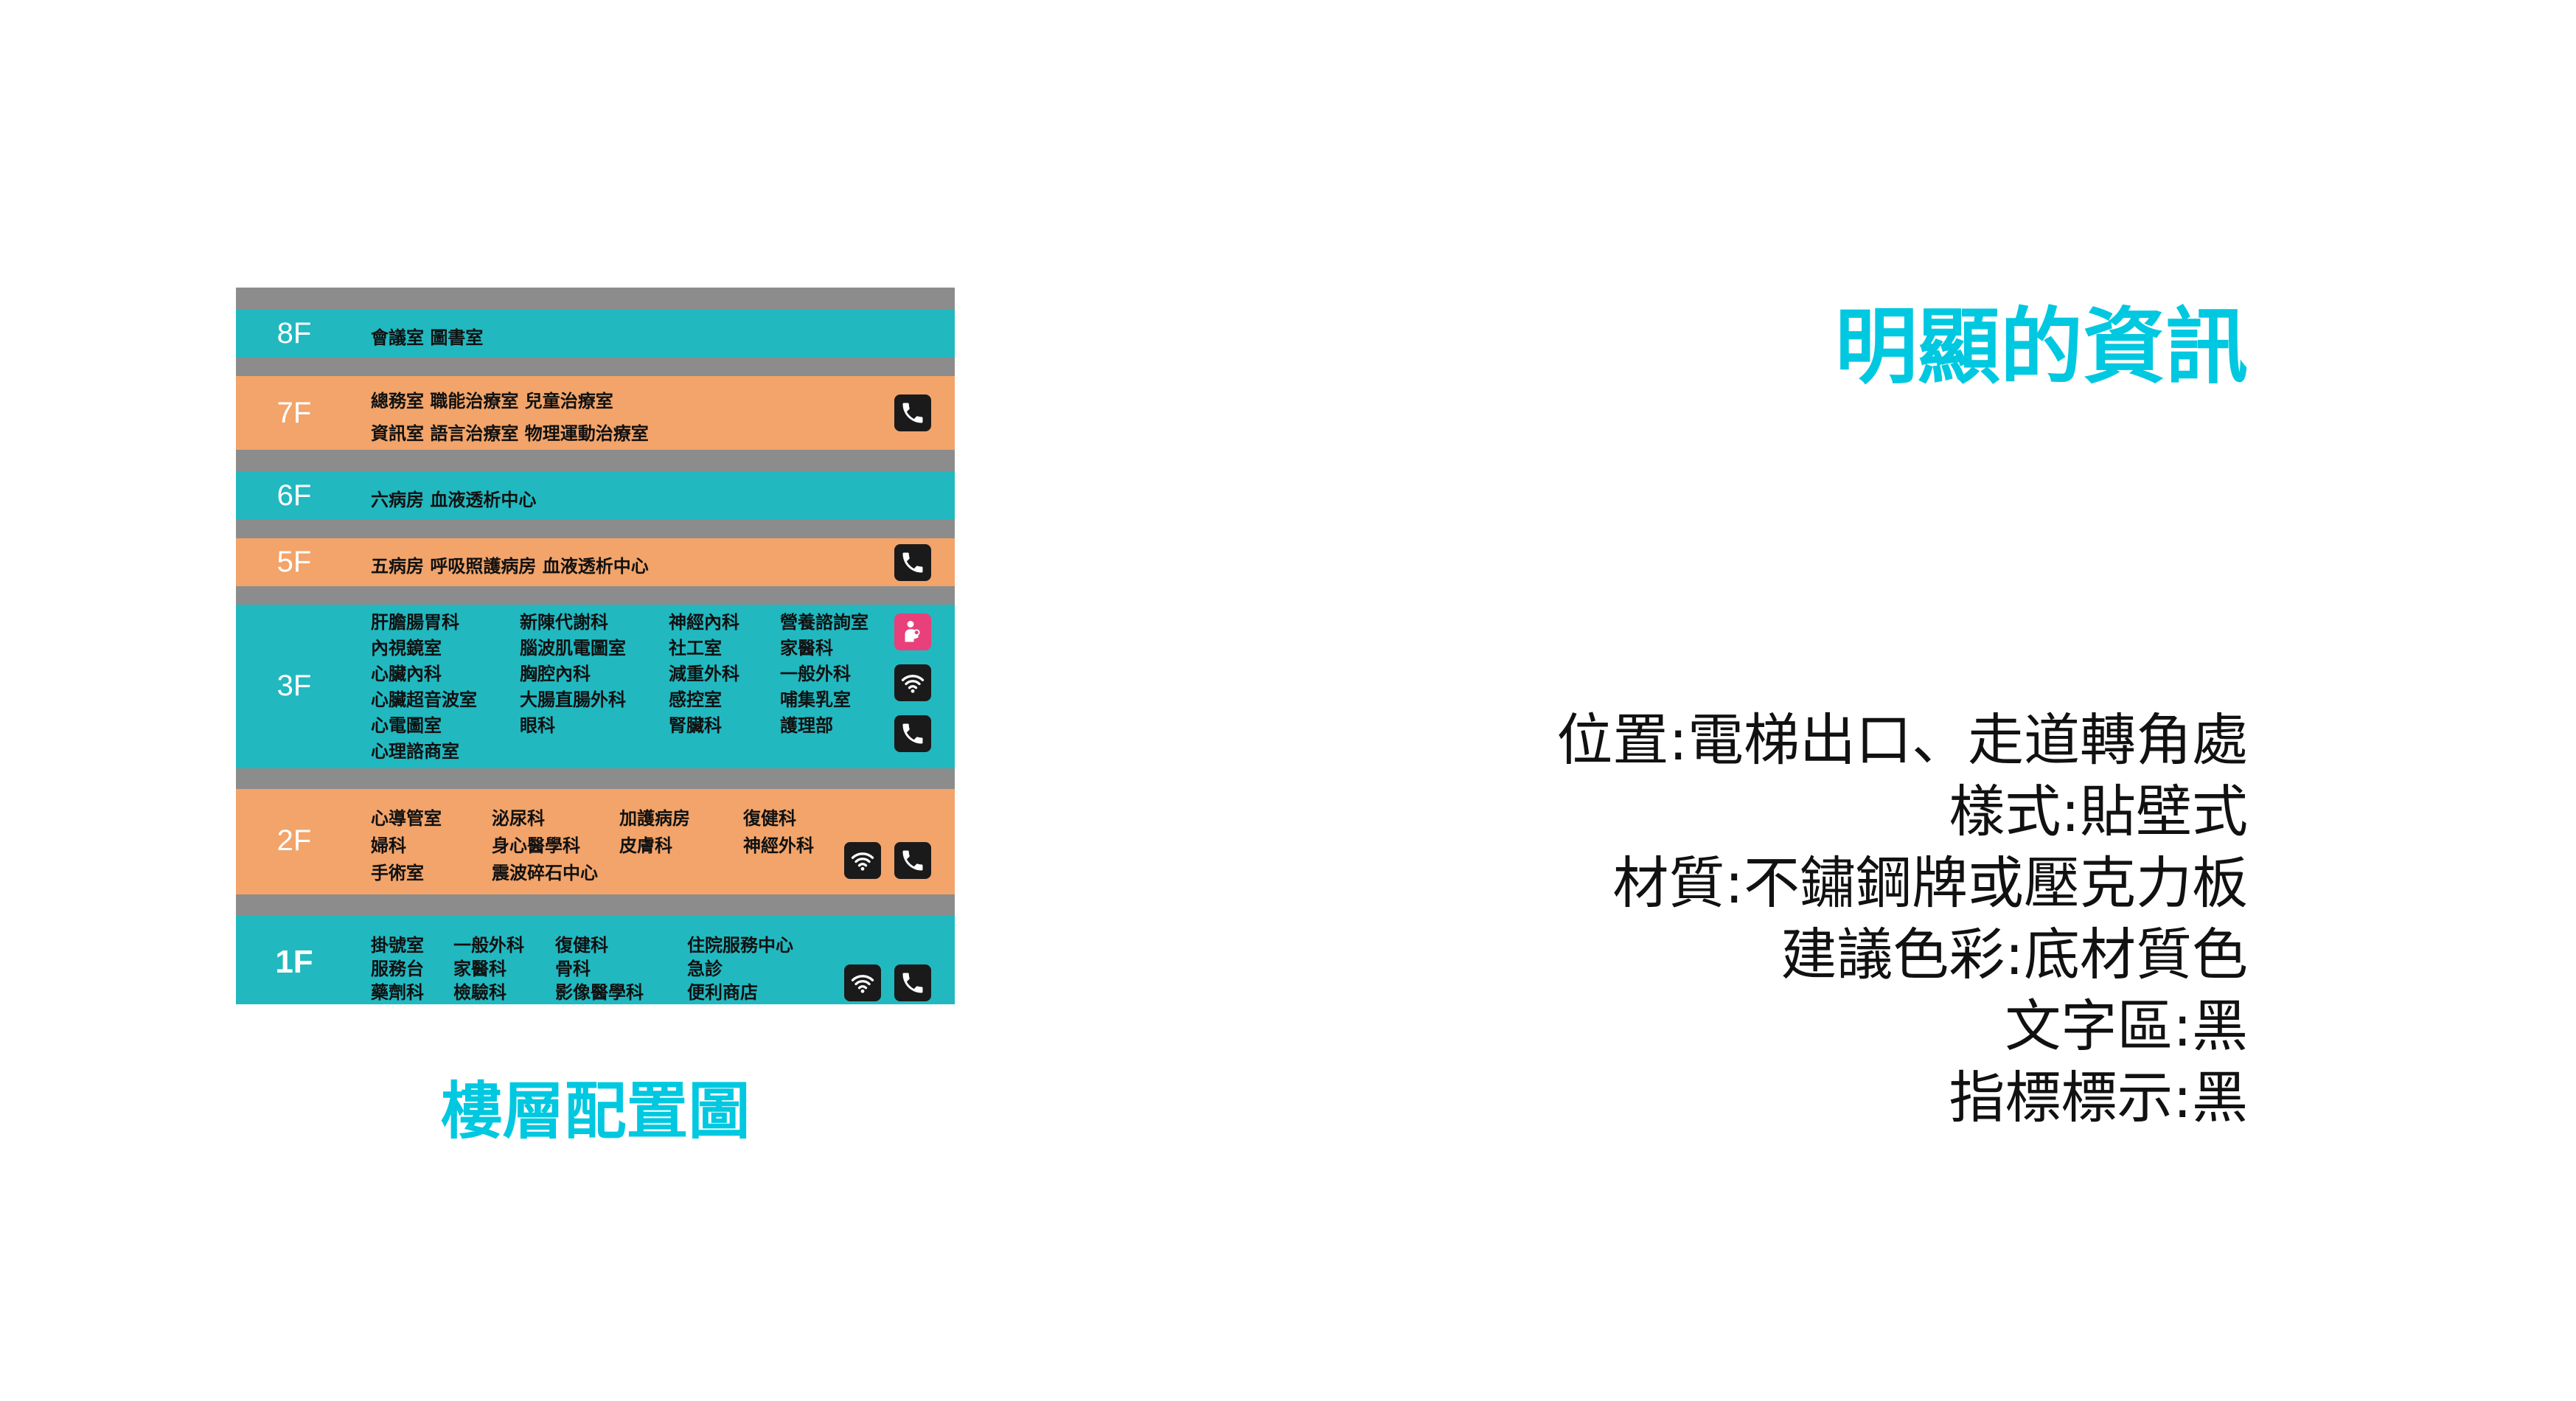  What do you see at coordinates (913, 631) in the screenshot?
I see `nursing-room-icon` at bounding box center [913, 631].